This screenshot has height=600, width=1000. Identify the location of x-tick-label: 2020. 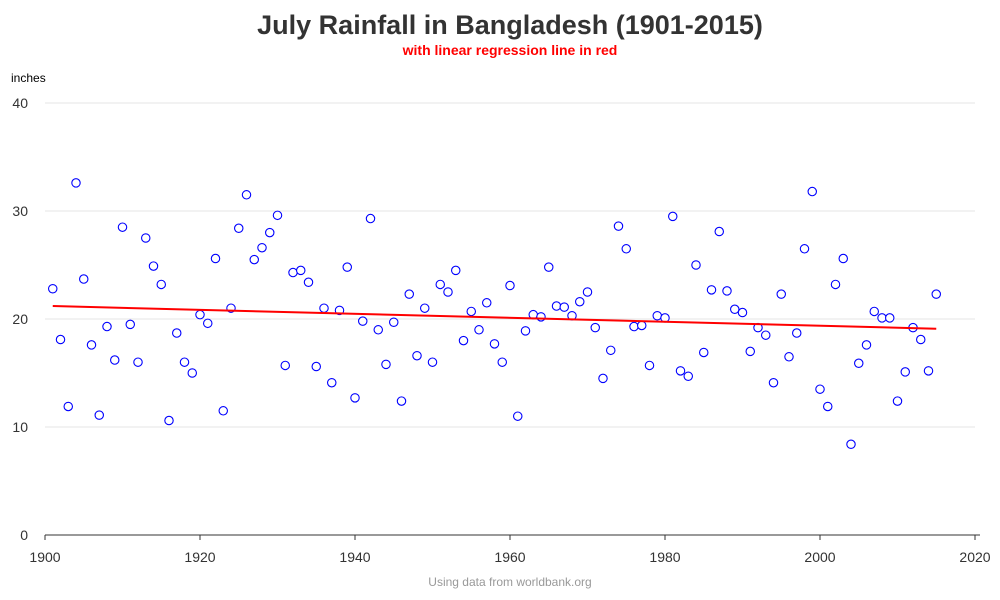
(974, 557).